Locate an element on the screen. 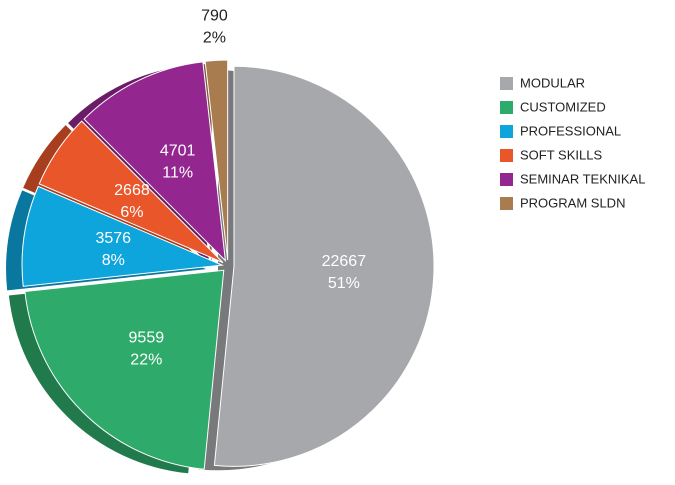 The height and width of the screenshot is (485, 675). legend-label: PROGRAM SLDN is located at coordinates (572, 202).